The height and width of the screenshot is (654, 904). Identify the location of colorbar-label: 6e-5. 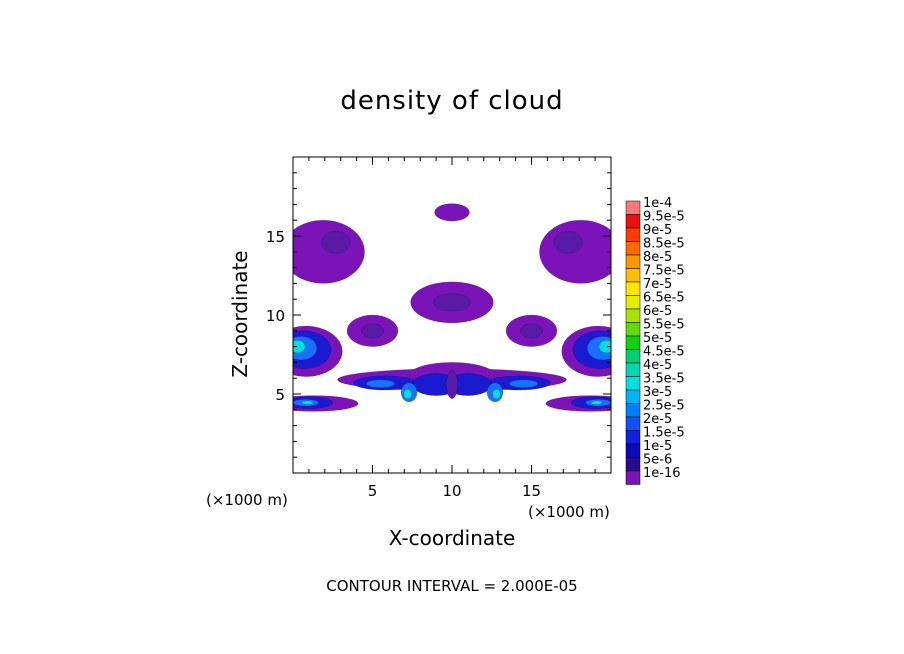
(657, 311).